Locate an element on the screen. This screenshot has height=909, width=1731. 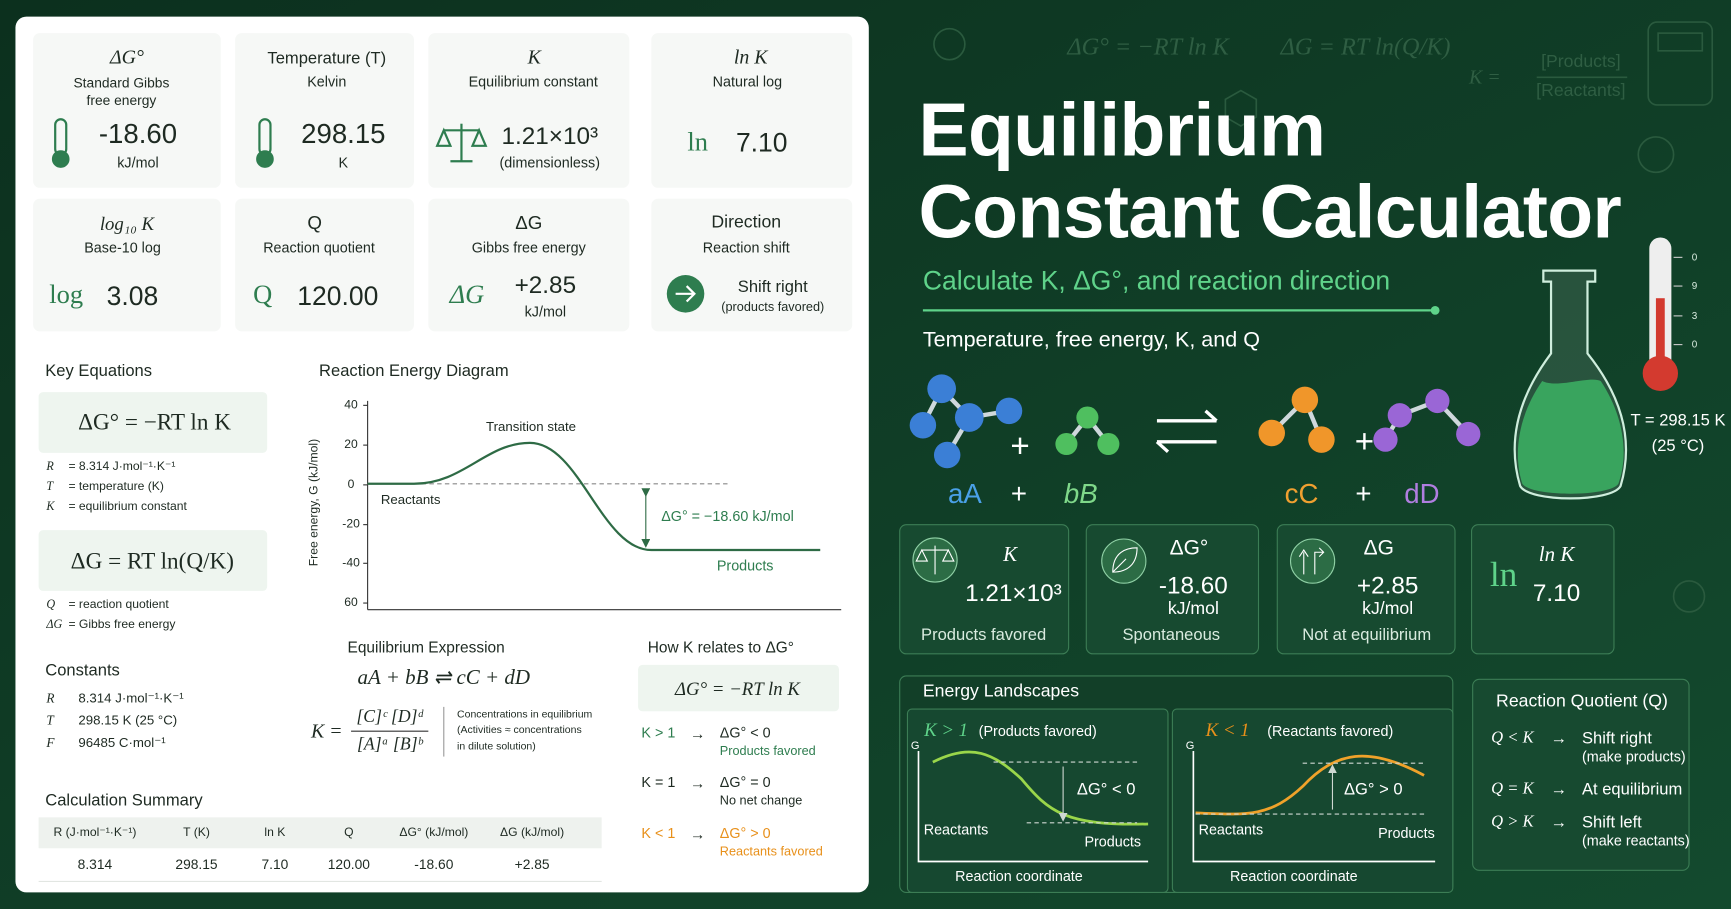
standard-terms-meaning: = equilibrium constant is located at coordinates (127, 506).